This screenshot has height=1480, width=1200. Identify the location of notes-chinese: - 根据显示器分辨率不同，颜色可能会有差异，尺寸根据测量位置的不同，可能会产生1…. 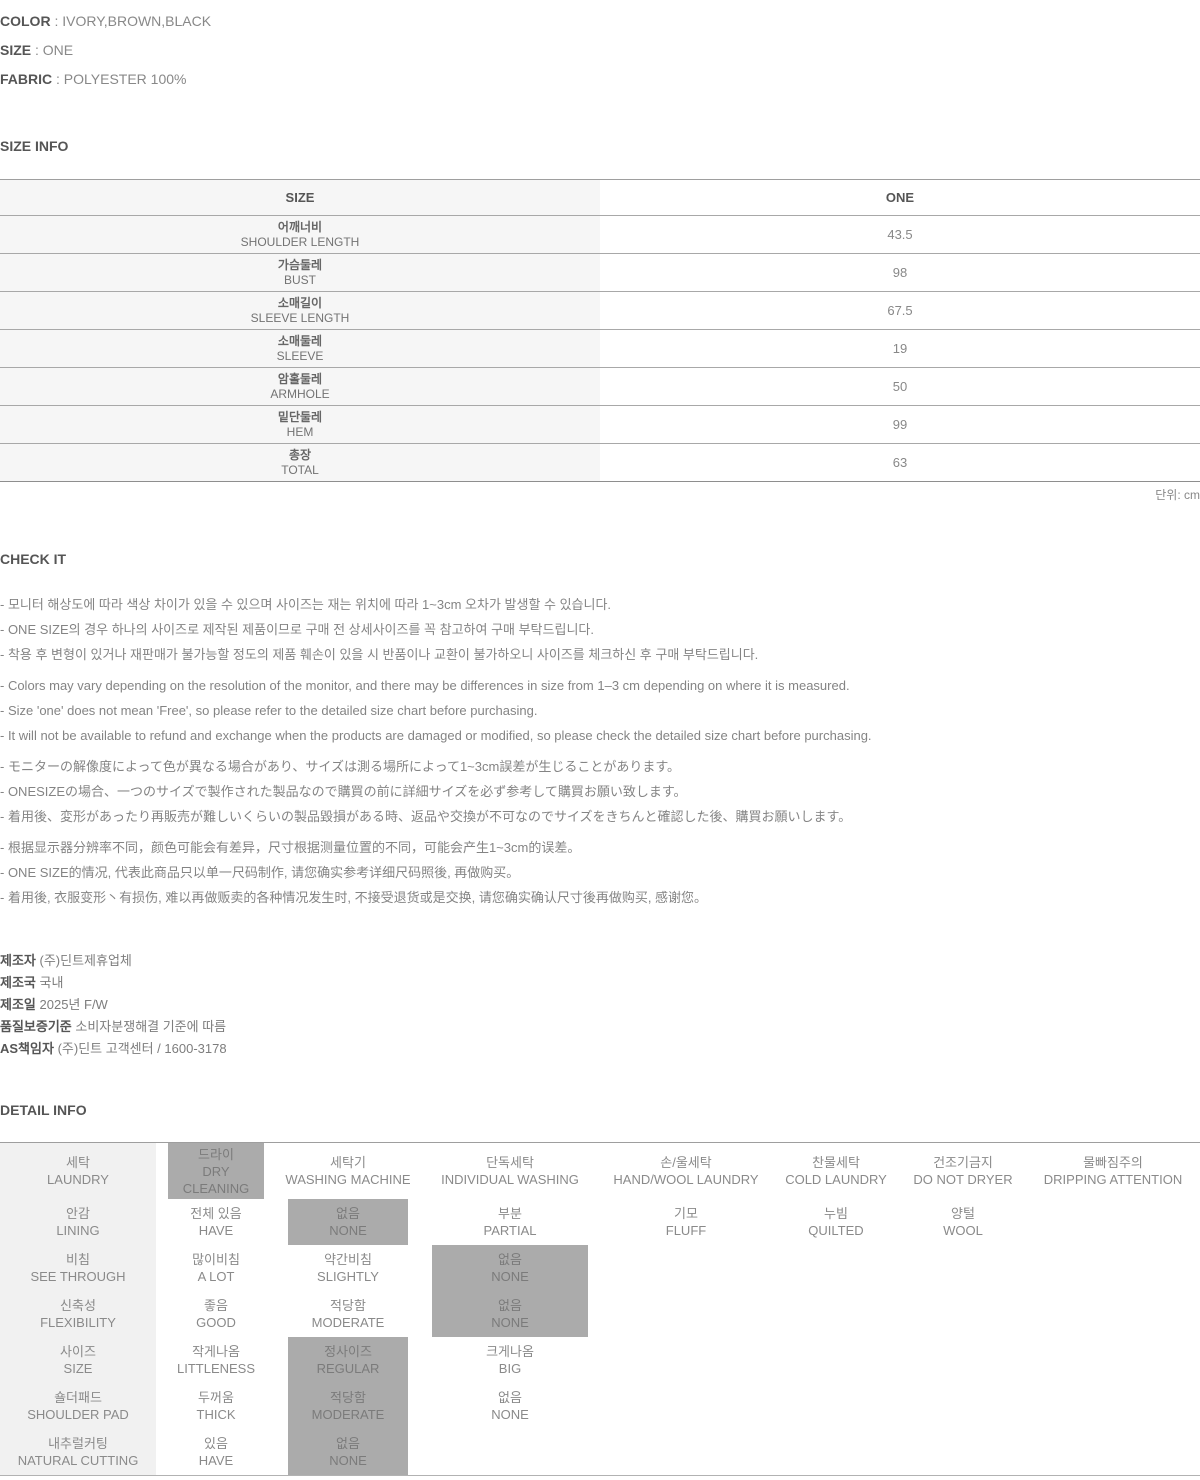
(600, 872).